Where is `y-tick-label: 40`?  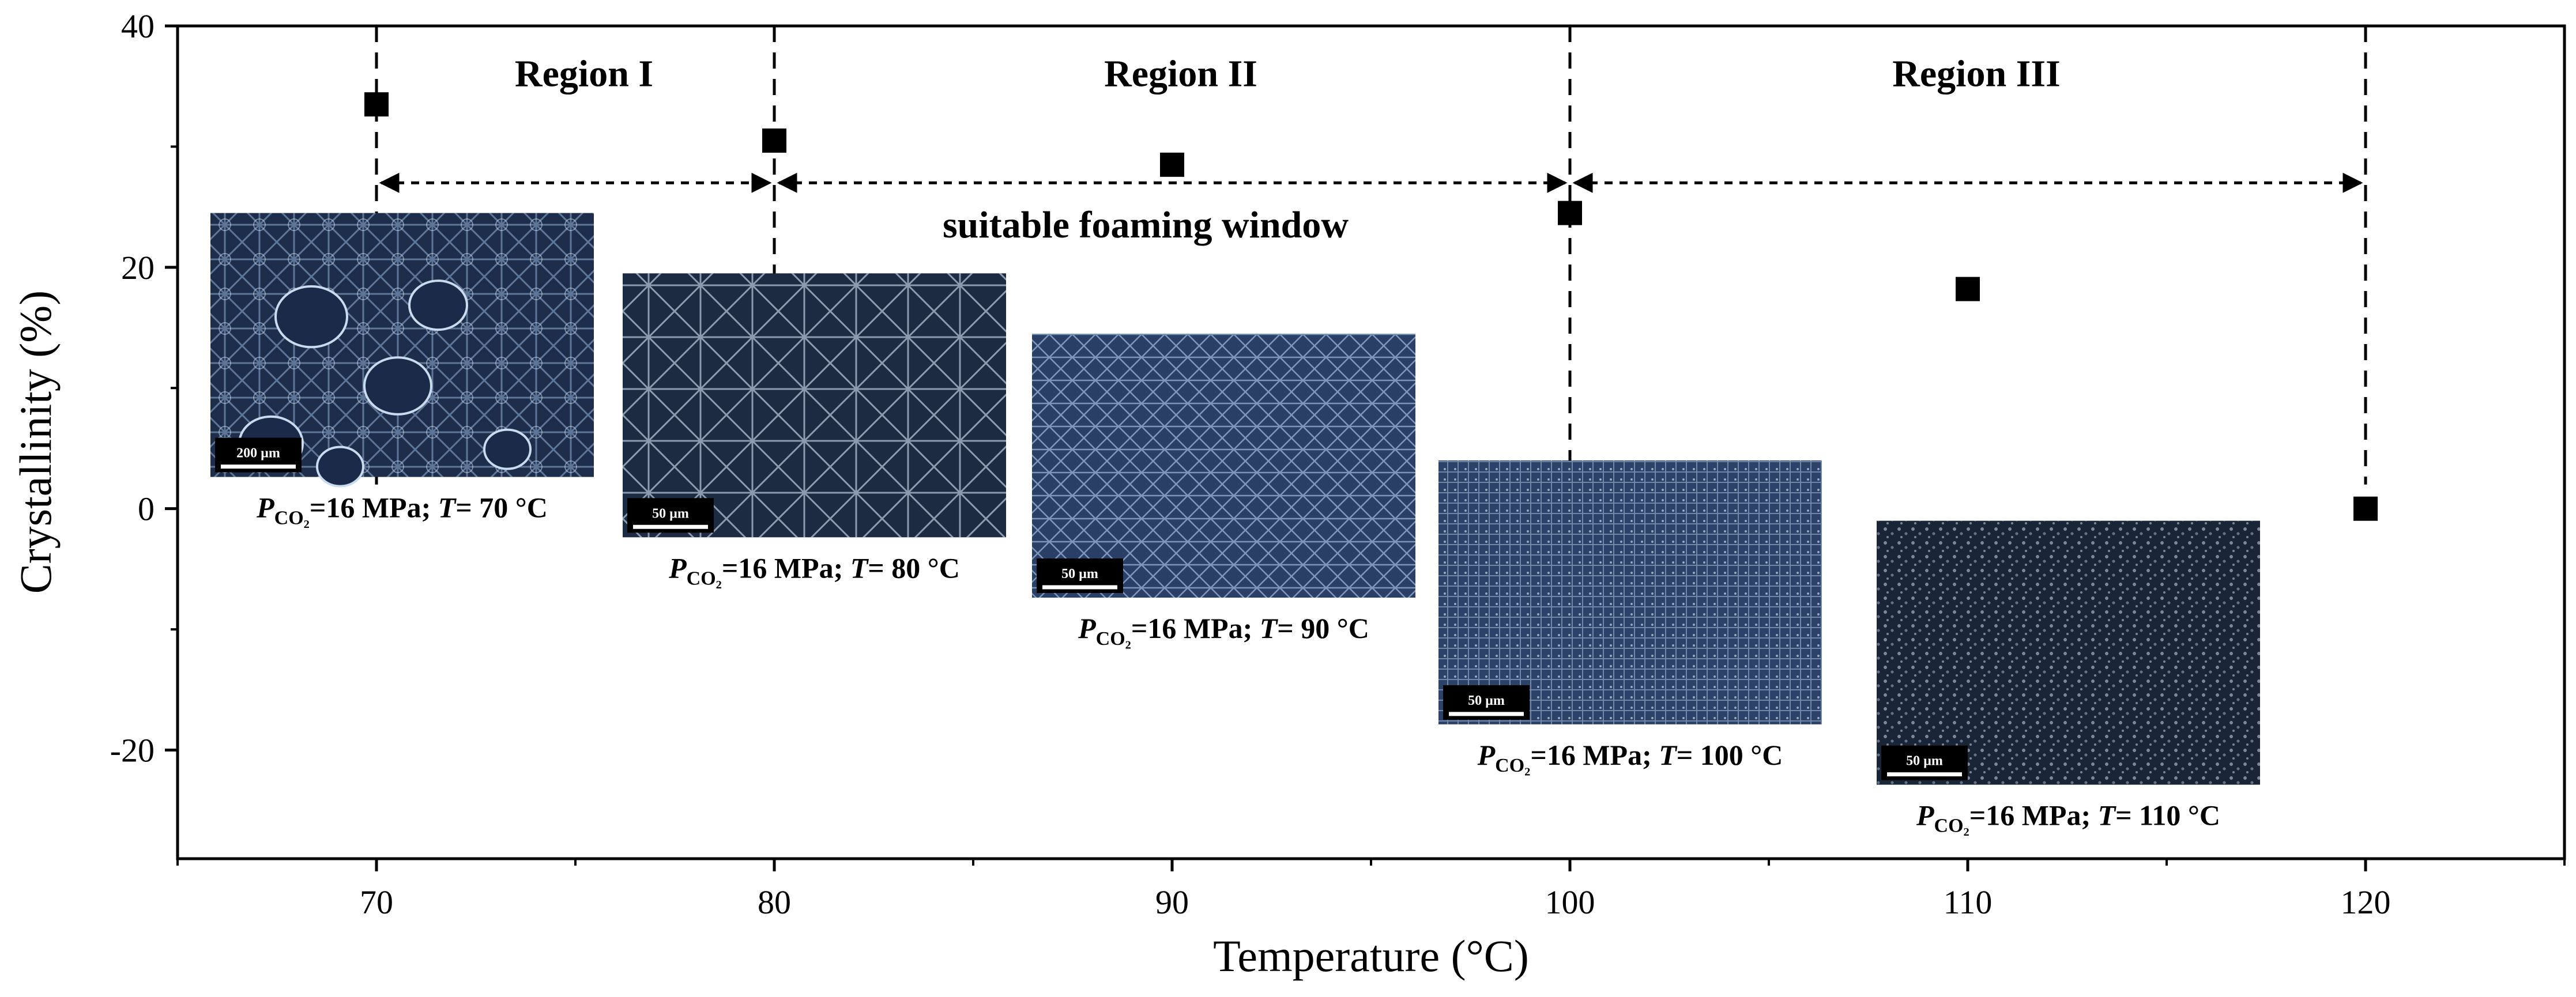 y-tick-label: 40 is located at coordinates (138, 26).